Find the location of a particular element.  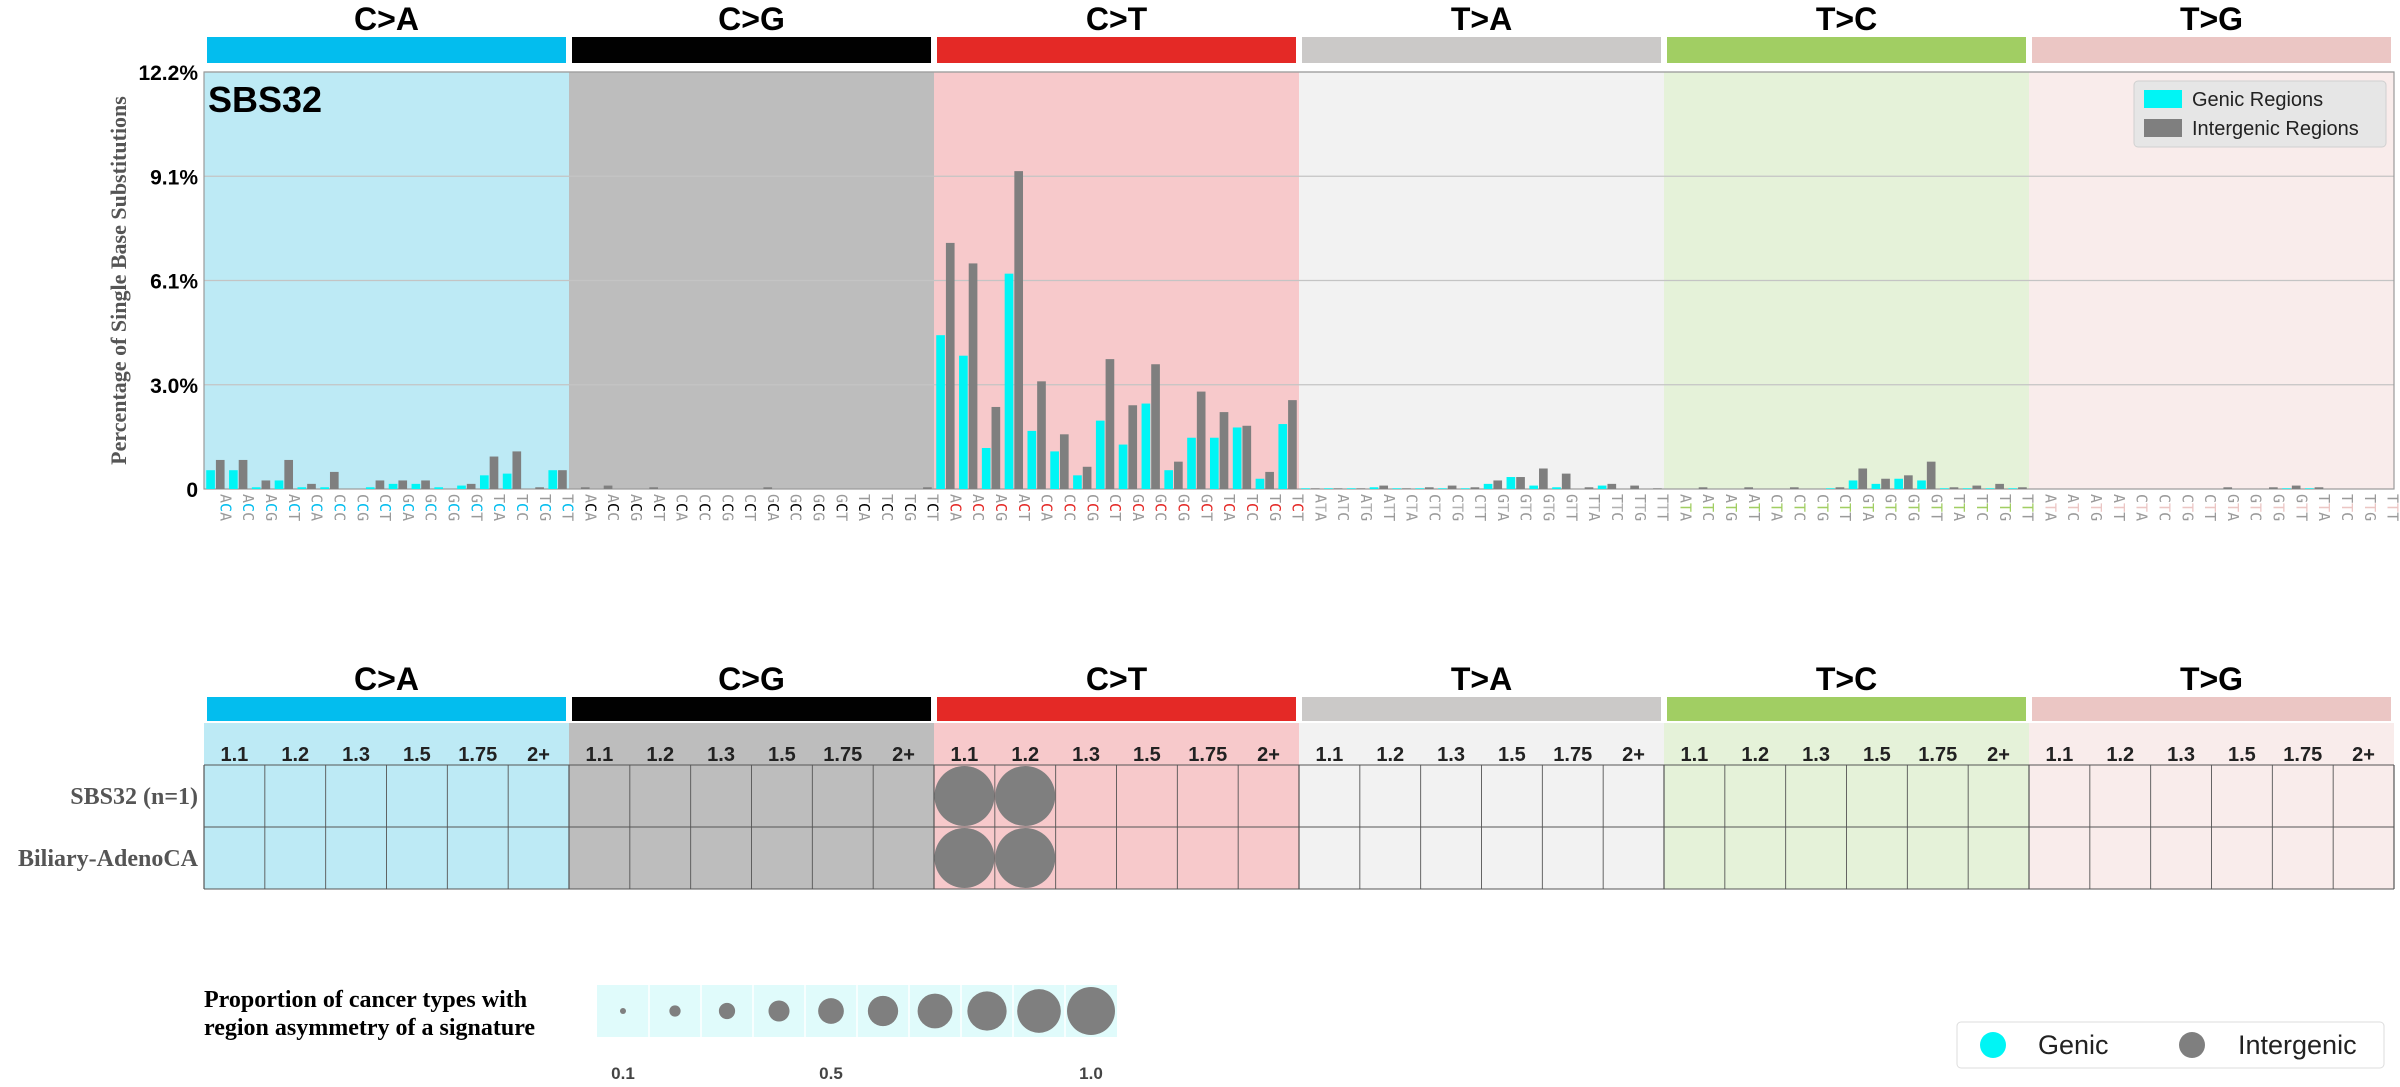

context-flank-3: A is located at coordinates (682, 516).